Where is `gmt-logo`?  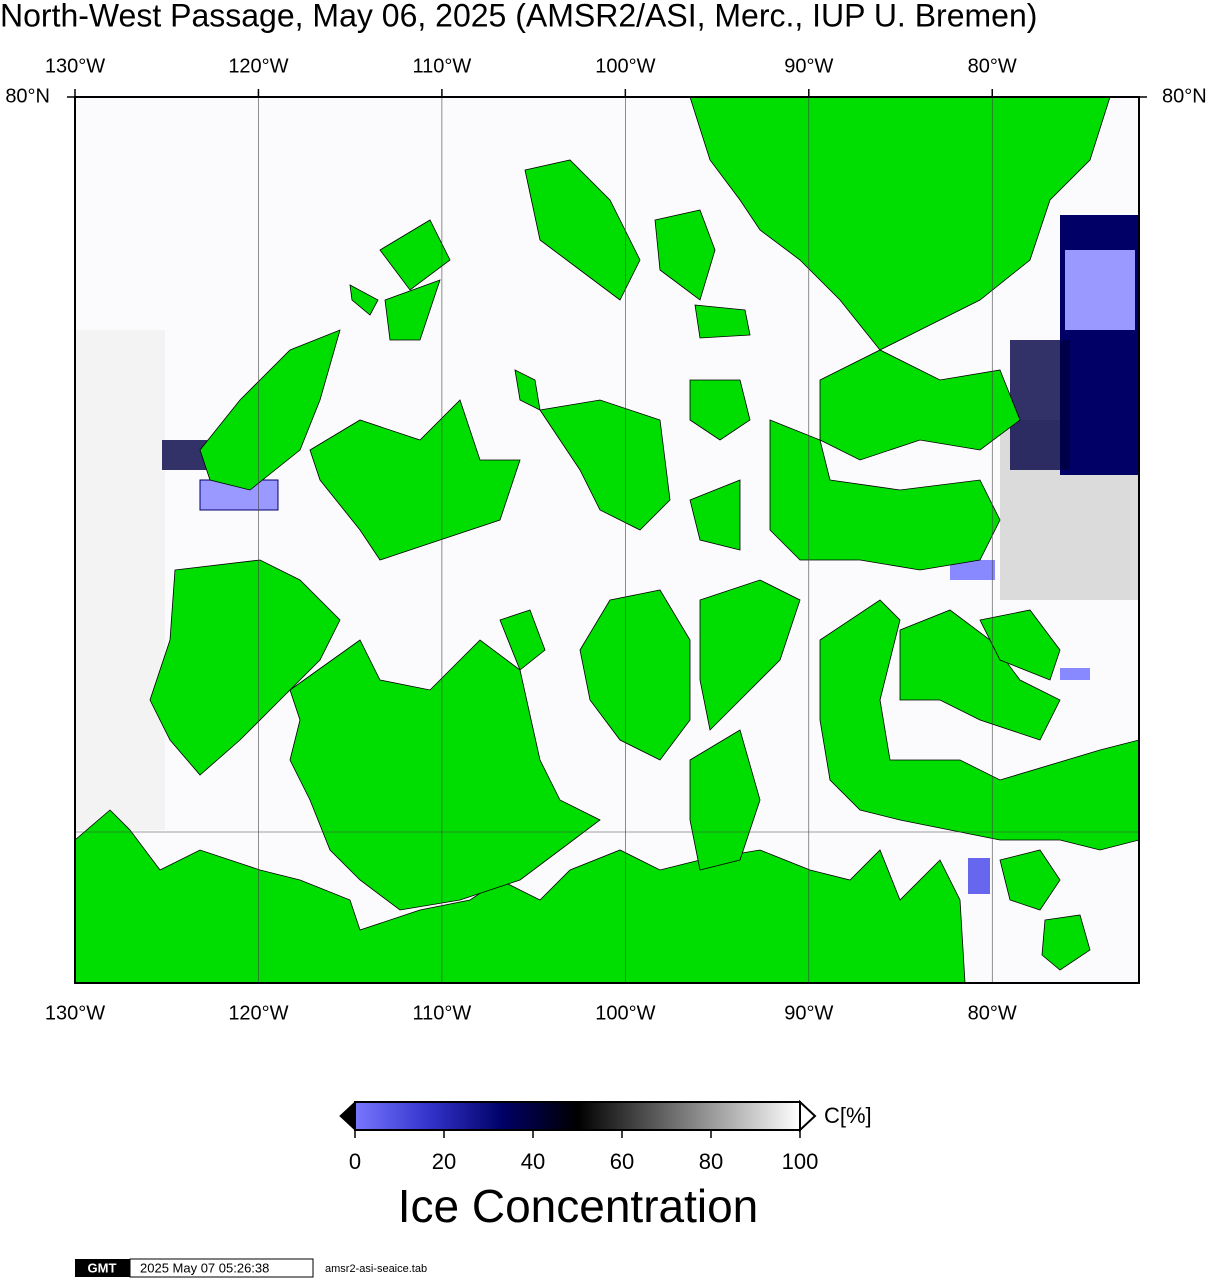
gmt-logo is located at coordinates (102, 1268).